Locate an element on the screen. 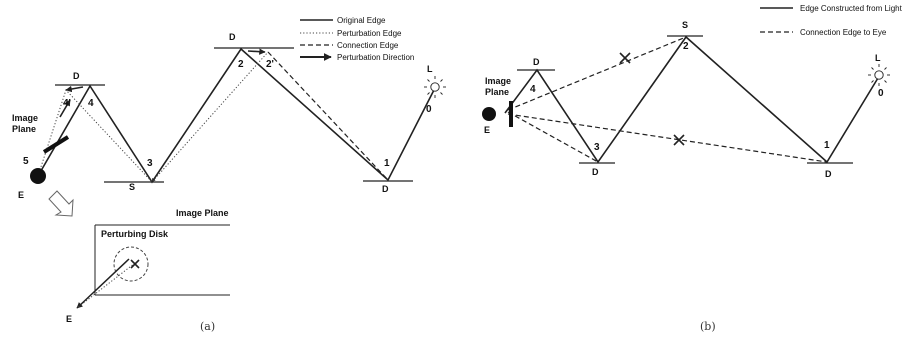  inset-title: Image Plane is located at coordinates (202, 213).